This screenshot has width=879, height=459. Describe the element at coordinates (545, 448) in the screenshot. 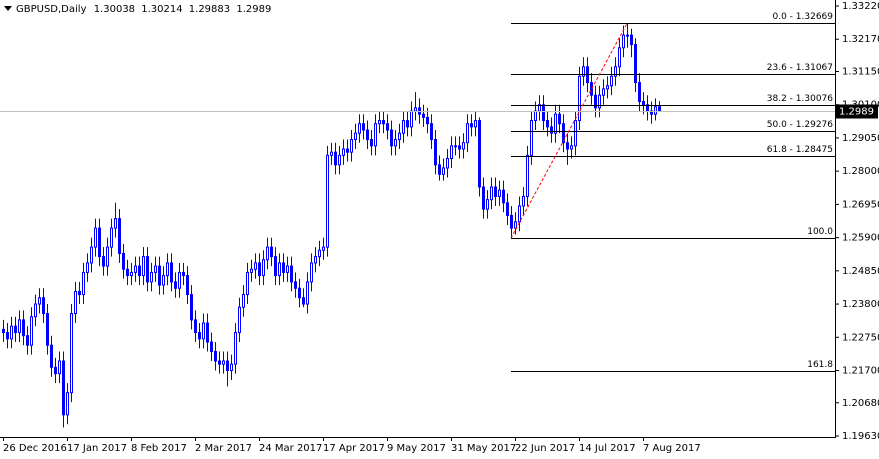

I see `x-tick-label: 22 Jun 2017` at that location.